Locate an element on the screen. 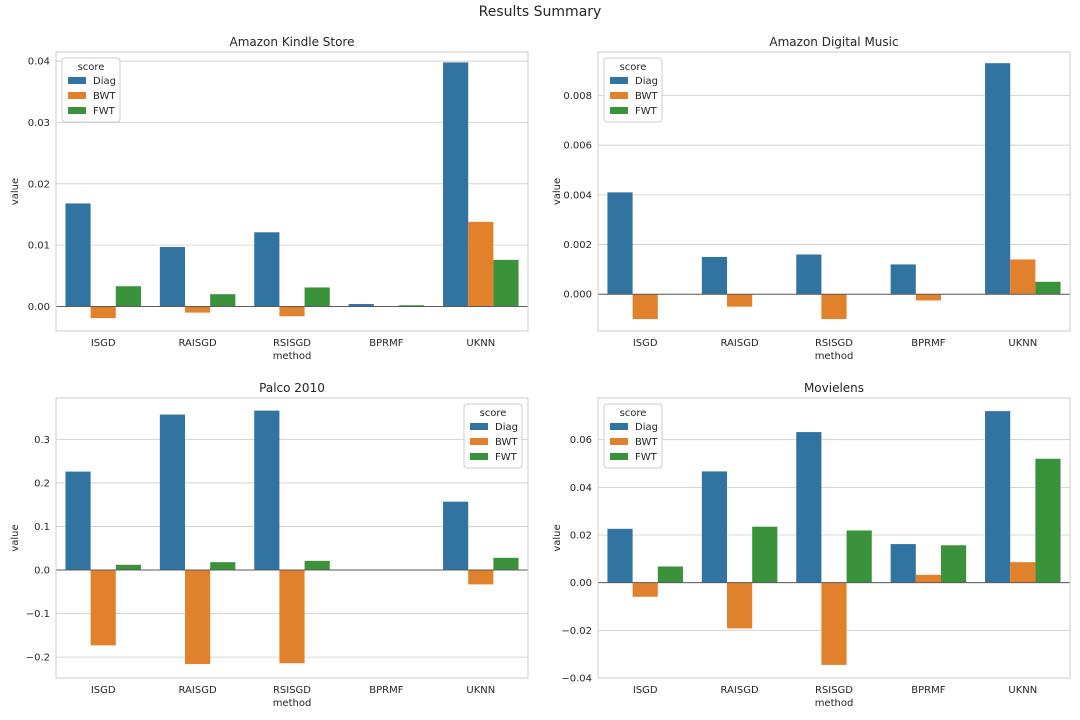  y-tick-label: 0.008 is located at coordinates (577, 96).